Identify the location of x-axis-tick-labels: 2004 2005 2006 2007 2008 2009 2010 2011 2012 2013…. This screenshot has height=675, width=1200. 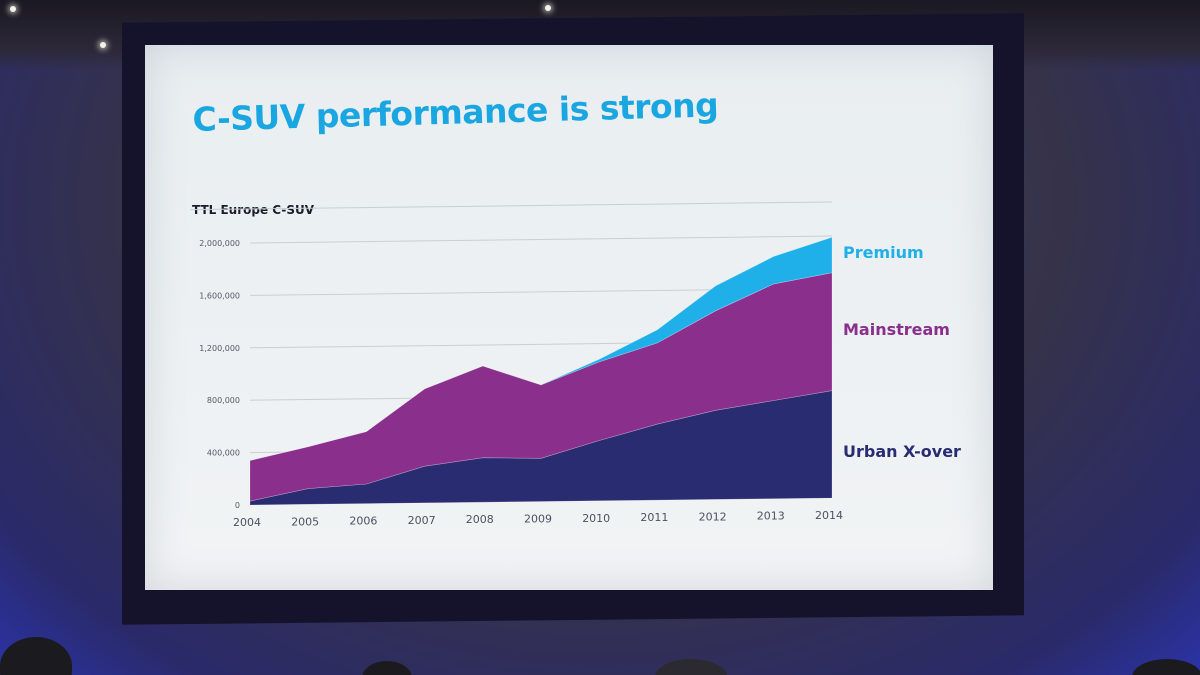
(538, 519).